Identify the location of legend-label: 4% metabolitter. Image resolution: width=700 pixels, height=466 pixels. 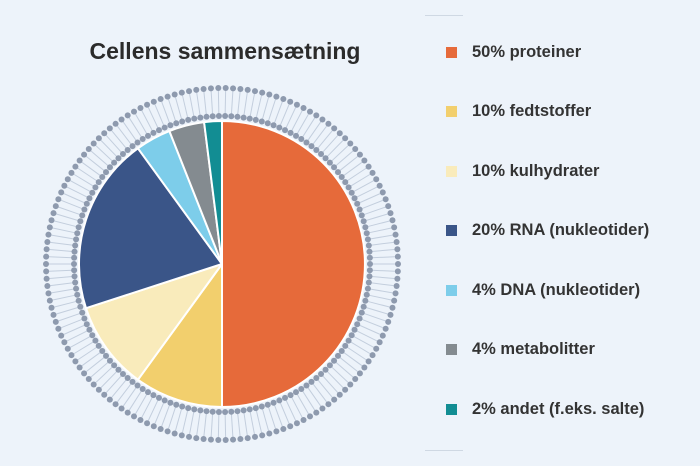
(533, 349).